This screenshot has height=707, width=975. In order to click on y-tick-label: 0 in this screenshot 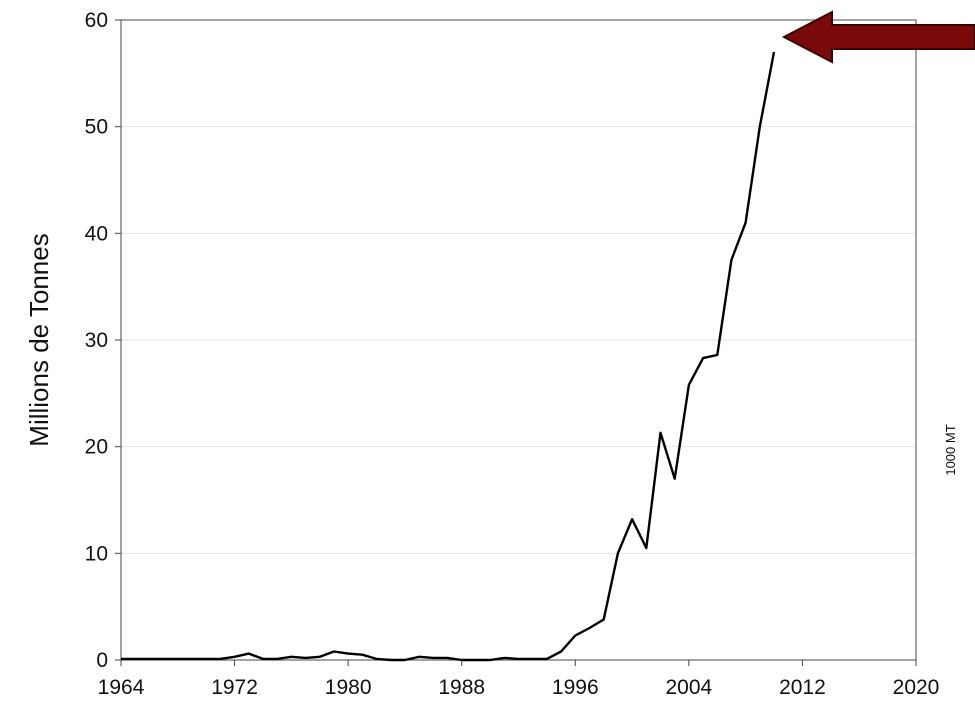, I will do `click(102, 660)`.